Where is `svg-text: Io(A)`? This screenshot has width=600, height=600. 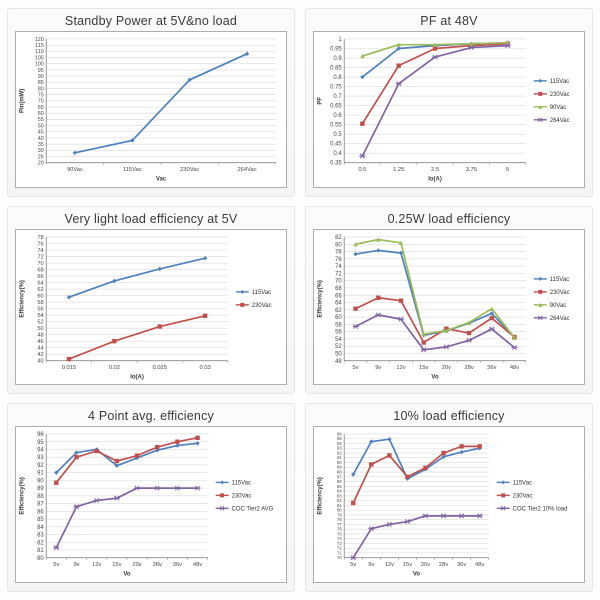 svg-text: Io(A) is located at coordinates (435, 180).